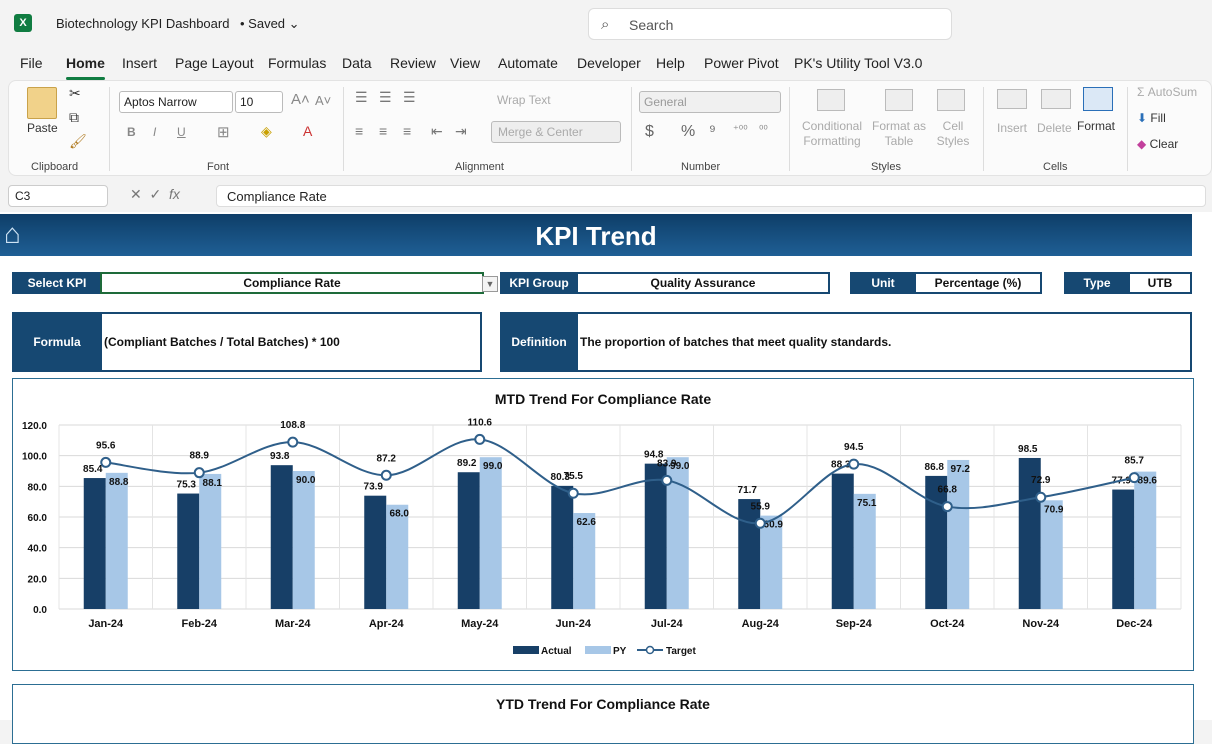 The width and height of the screenshot is (1212, 744). Describe the element at coordinates (1096, 126) in the screenshot. I see `format-button: Format` at that location.